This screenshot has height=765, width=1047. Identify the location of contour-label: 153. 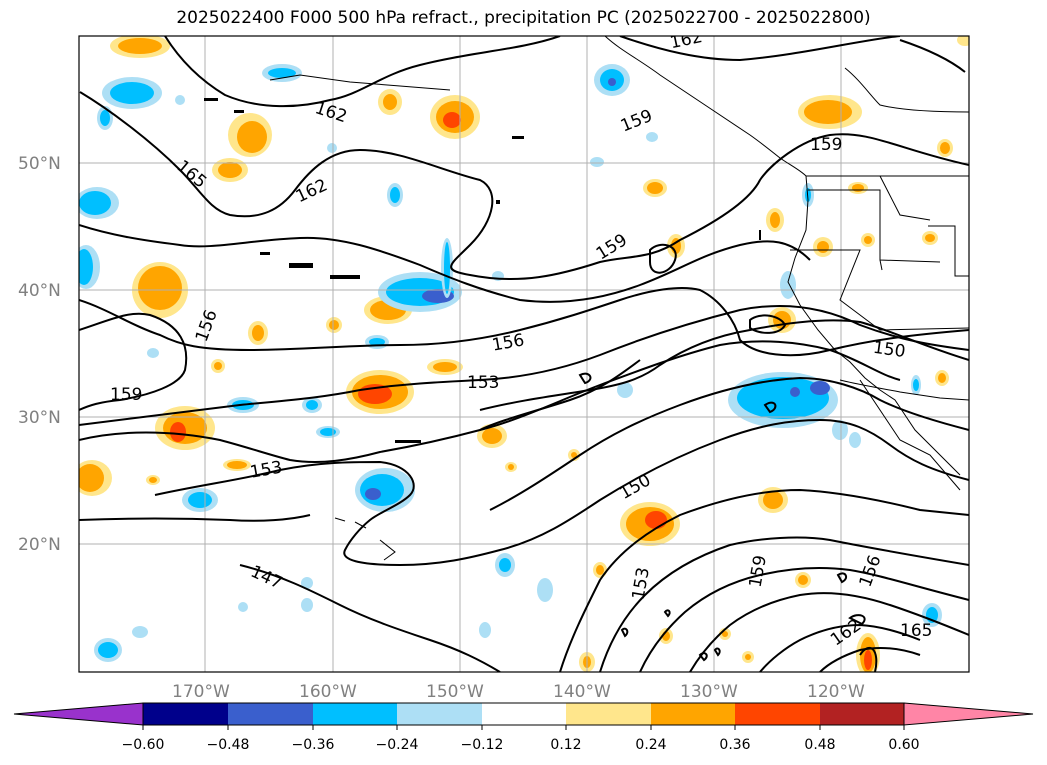
(483, 383).